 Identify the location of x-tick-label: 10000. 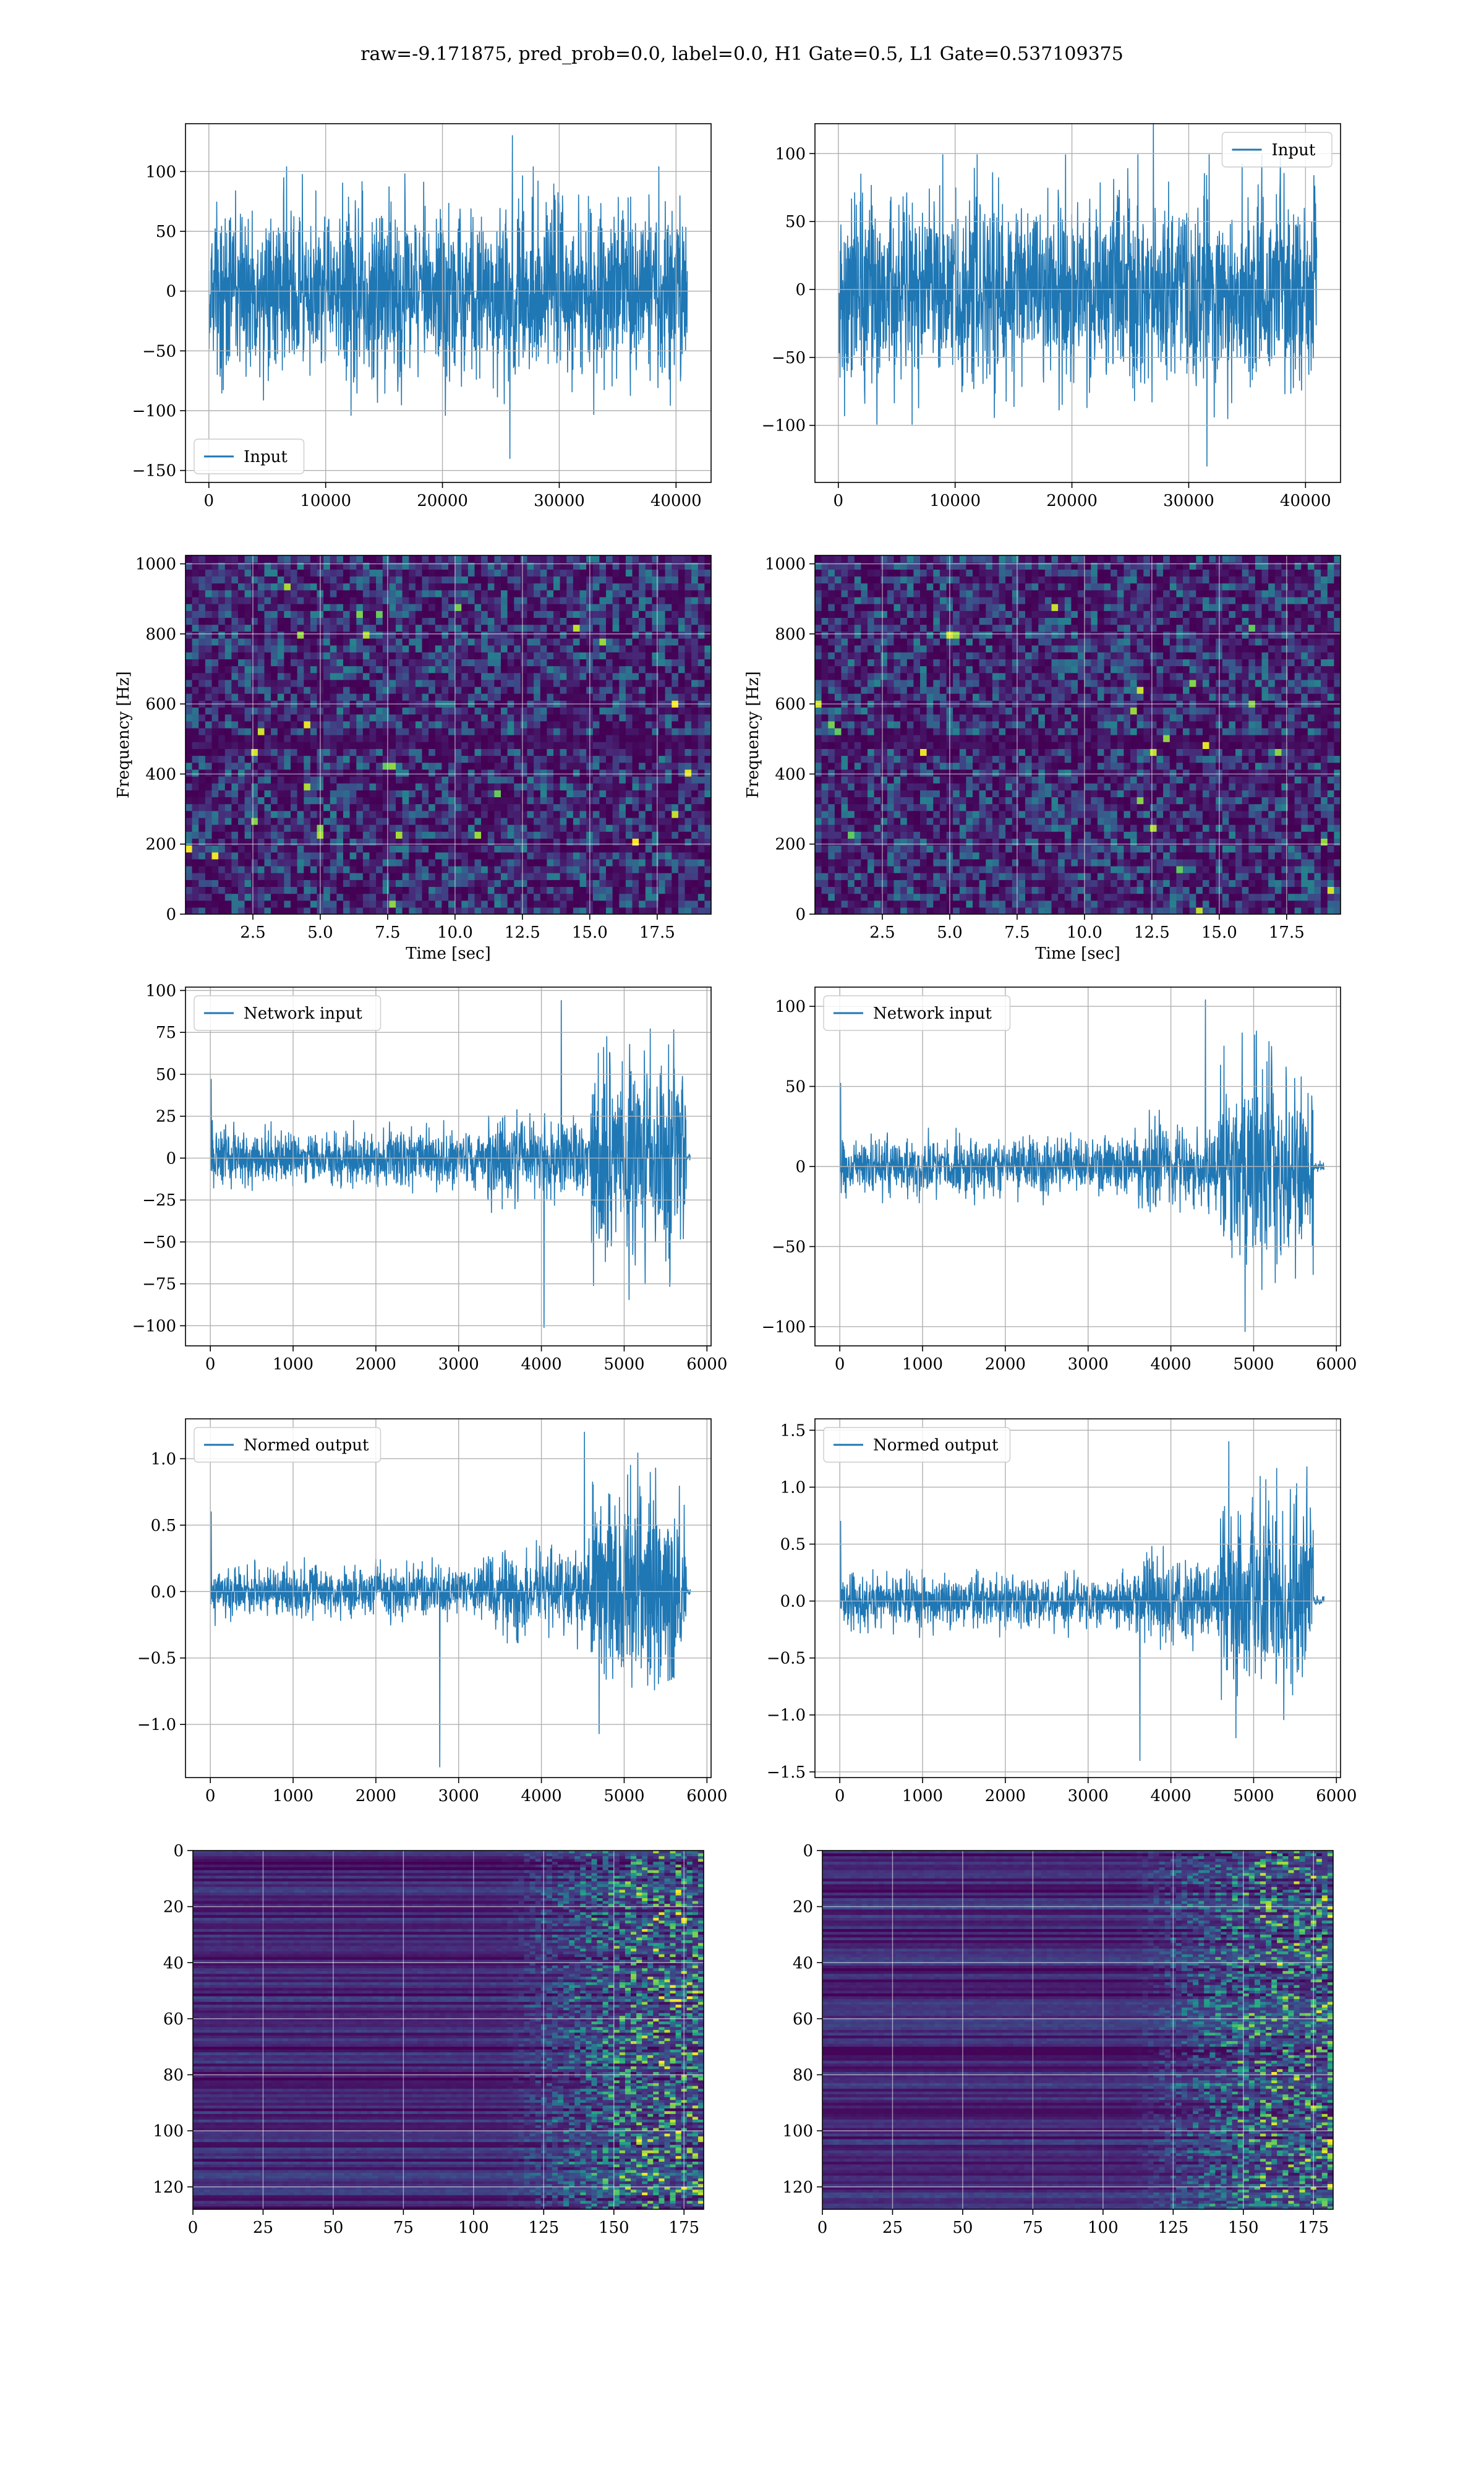
(325, 501).